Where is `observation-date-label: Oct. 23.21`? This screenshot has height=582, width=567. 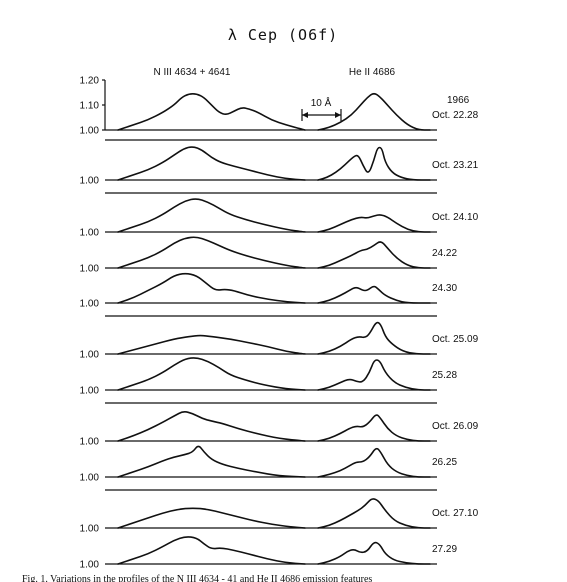
observation-date-label: Oct. 23.21 is located at coordinates (455, 165).